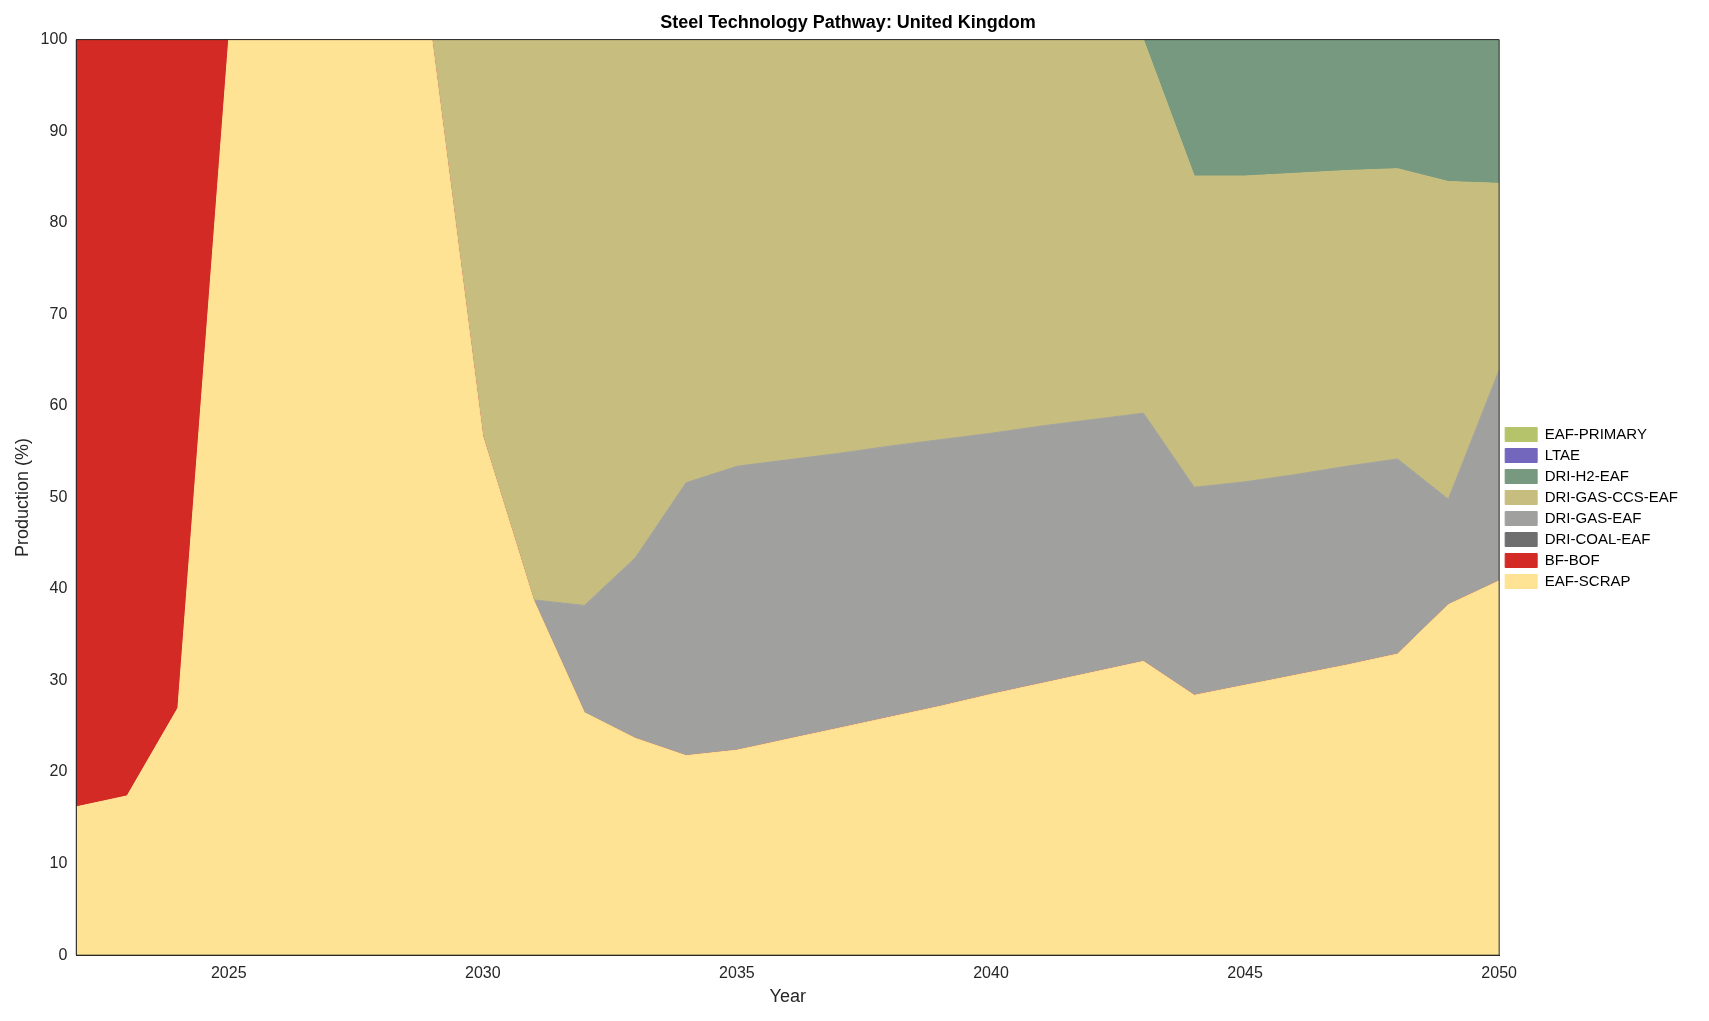  What do you see at coordinates (991, 973) in the screenshot?
I see `x-tick-label: 2040` at bounding box center [991, 973].